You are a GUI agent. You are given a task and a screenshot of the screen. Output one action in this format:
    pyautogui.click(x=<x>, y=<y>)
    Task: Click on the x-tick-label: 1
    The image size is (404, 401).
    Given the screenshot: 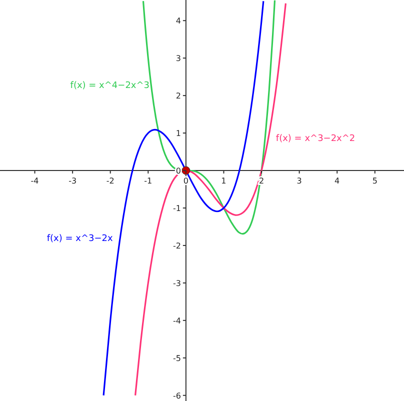 What is the action you would take?
    pyautogui.click(x=223, y=181)
    